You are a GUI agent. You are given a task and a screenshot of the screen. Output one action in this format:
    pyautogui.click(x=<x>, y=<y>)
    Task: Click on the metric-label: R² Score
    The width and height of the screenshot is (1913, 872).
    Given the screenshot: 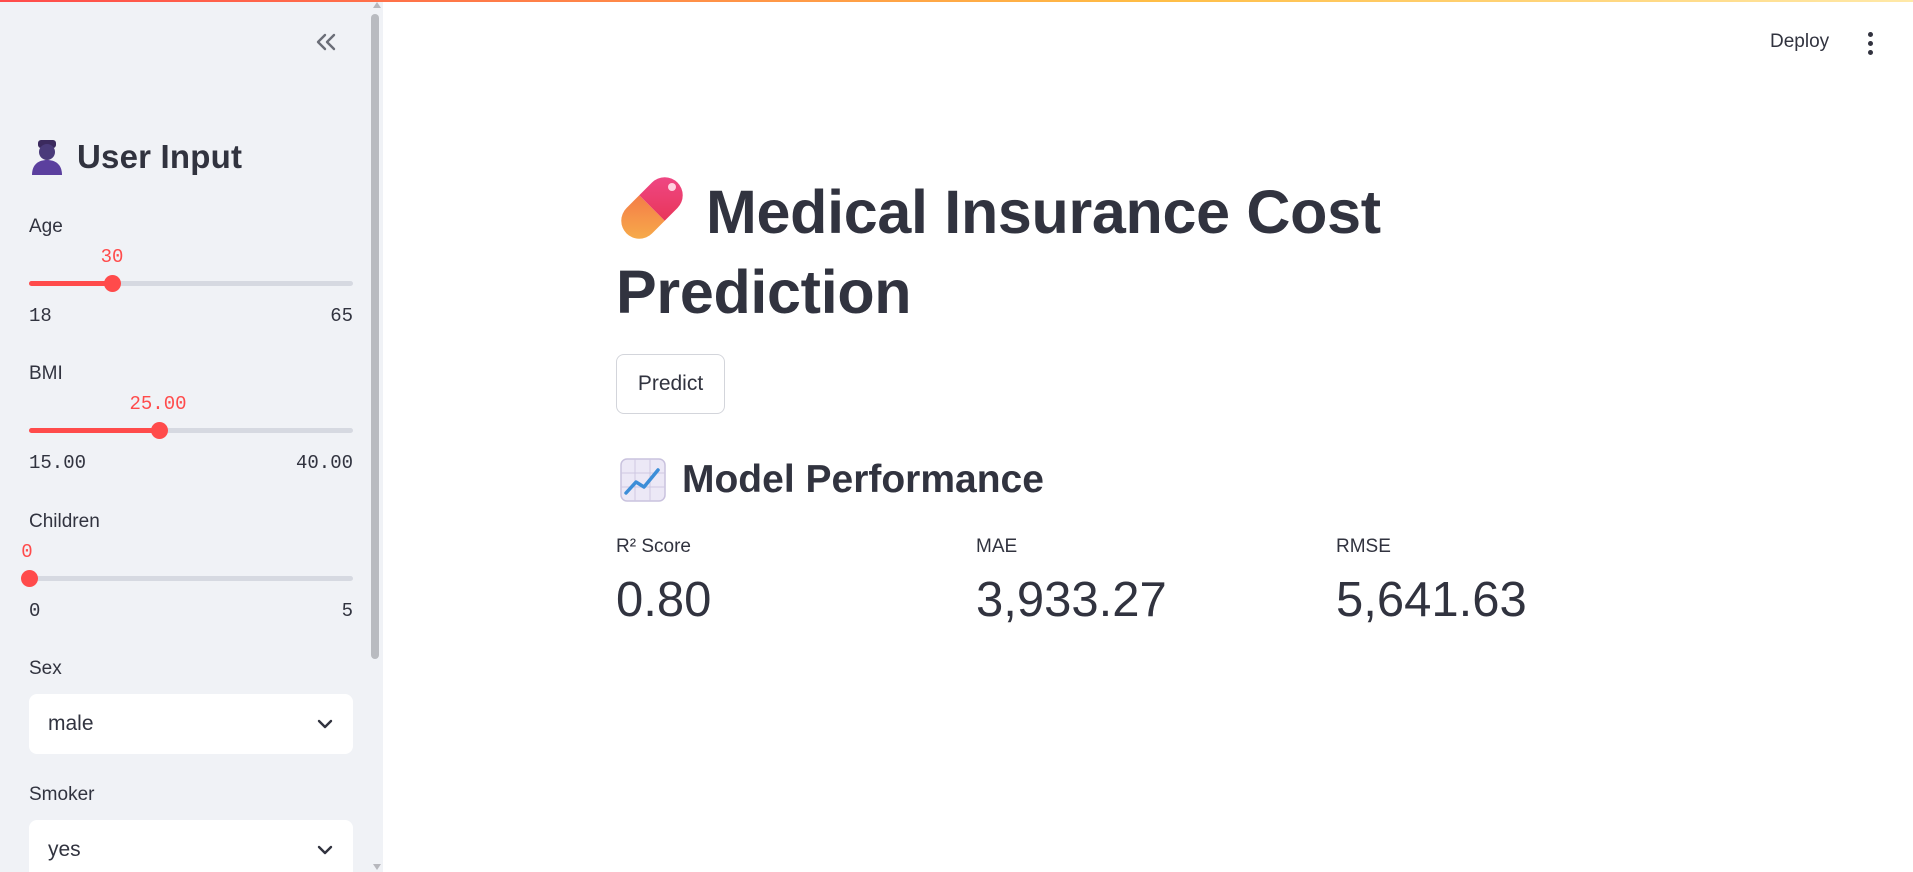 What is the action you would take?
    pyautogui.click(x=653, y=546)
    